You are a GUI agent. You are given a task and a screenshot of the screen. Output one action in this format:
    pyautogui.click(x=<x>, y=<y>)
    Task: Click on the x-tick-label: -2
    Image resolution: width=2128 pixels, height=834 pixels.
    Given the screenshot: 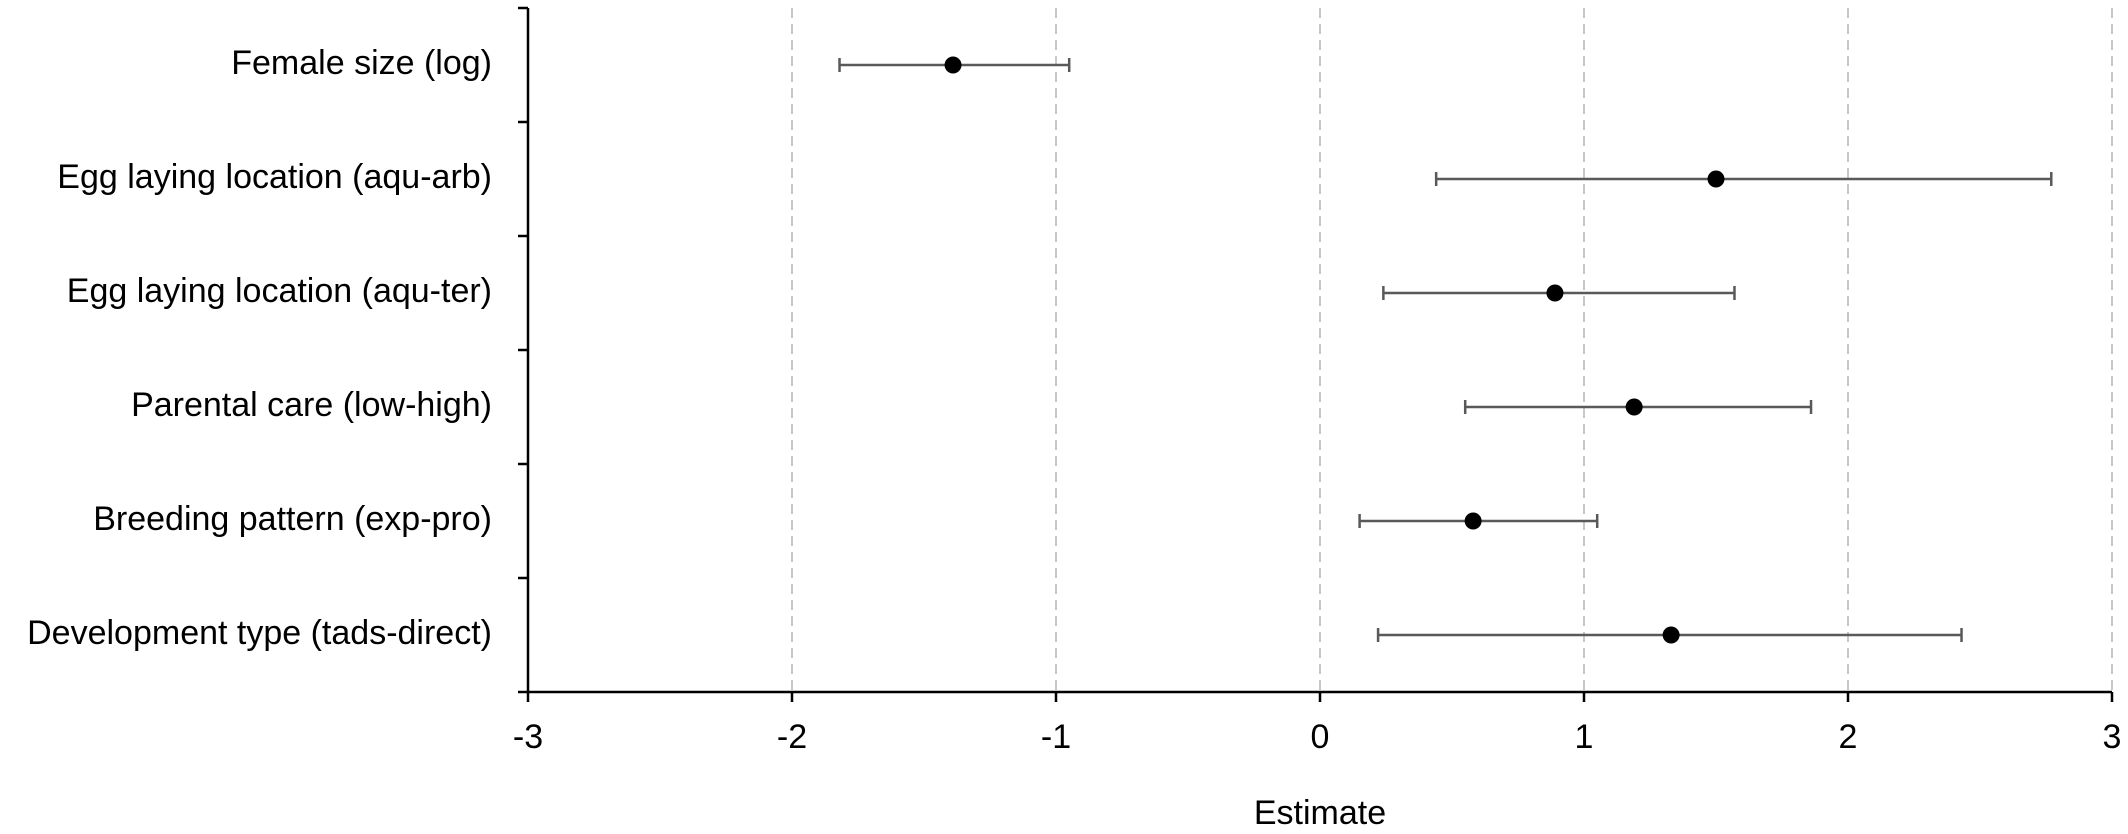 What is the action you would take?
    pyautogui.click(x=792, y=737)
    